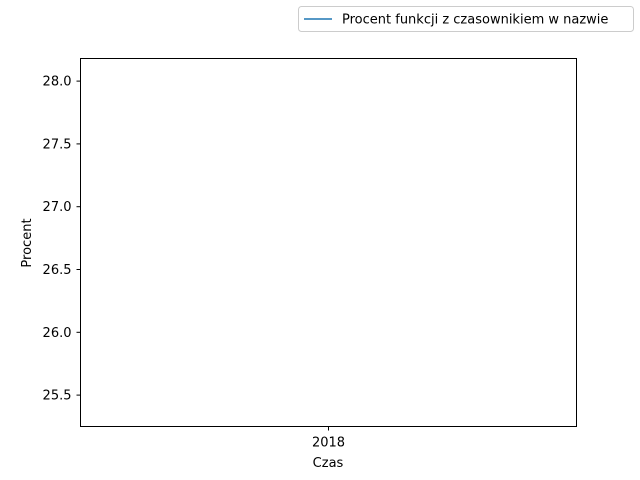  Describe the element at coordinates (57, 270) in the screenshot. I see `y-tick-label: 26.5` at that location.